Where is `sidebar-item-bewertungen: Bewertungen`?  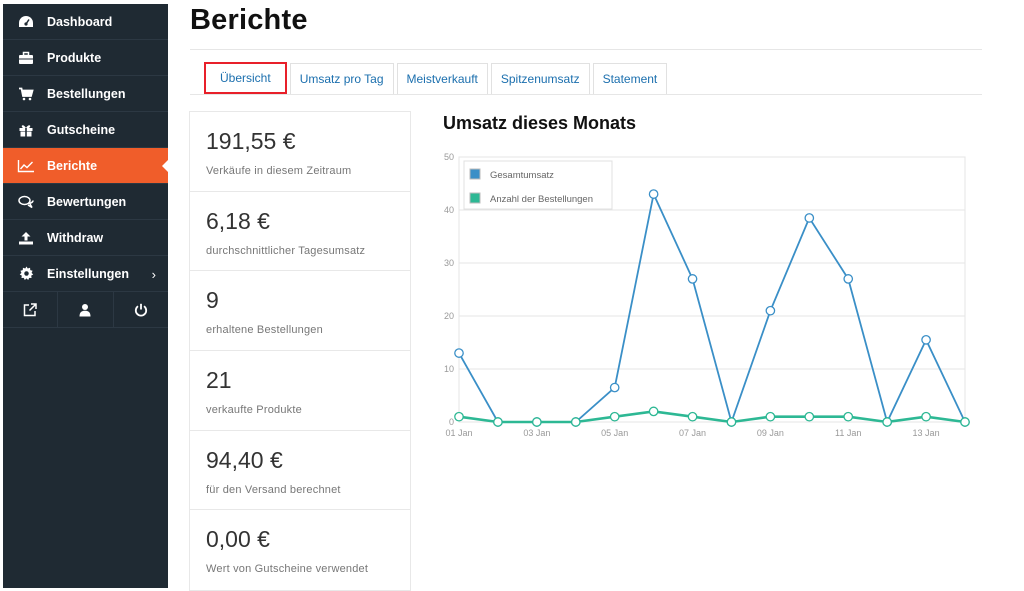 sidebar-item-bewertungen: Bewertungen is located at coordinates (85, 202).